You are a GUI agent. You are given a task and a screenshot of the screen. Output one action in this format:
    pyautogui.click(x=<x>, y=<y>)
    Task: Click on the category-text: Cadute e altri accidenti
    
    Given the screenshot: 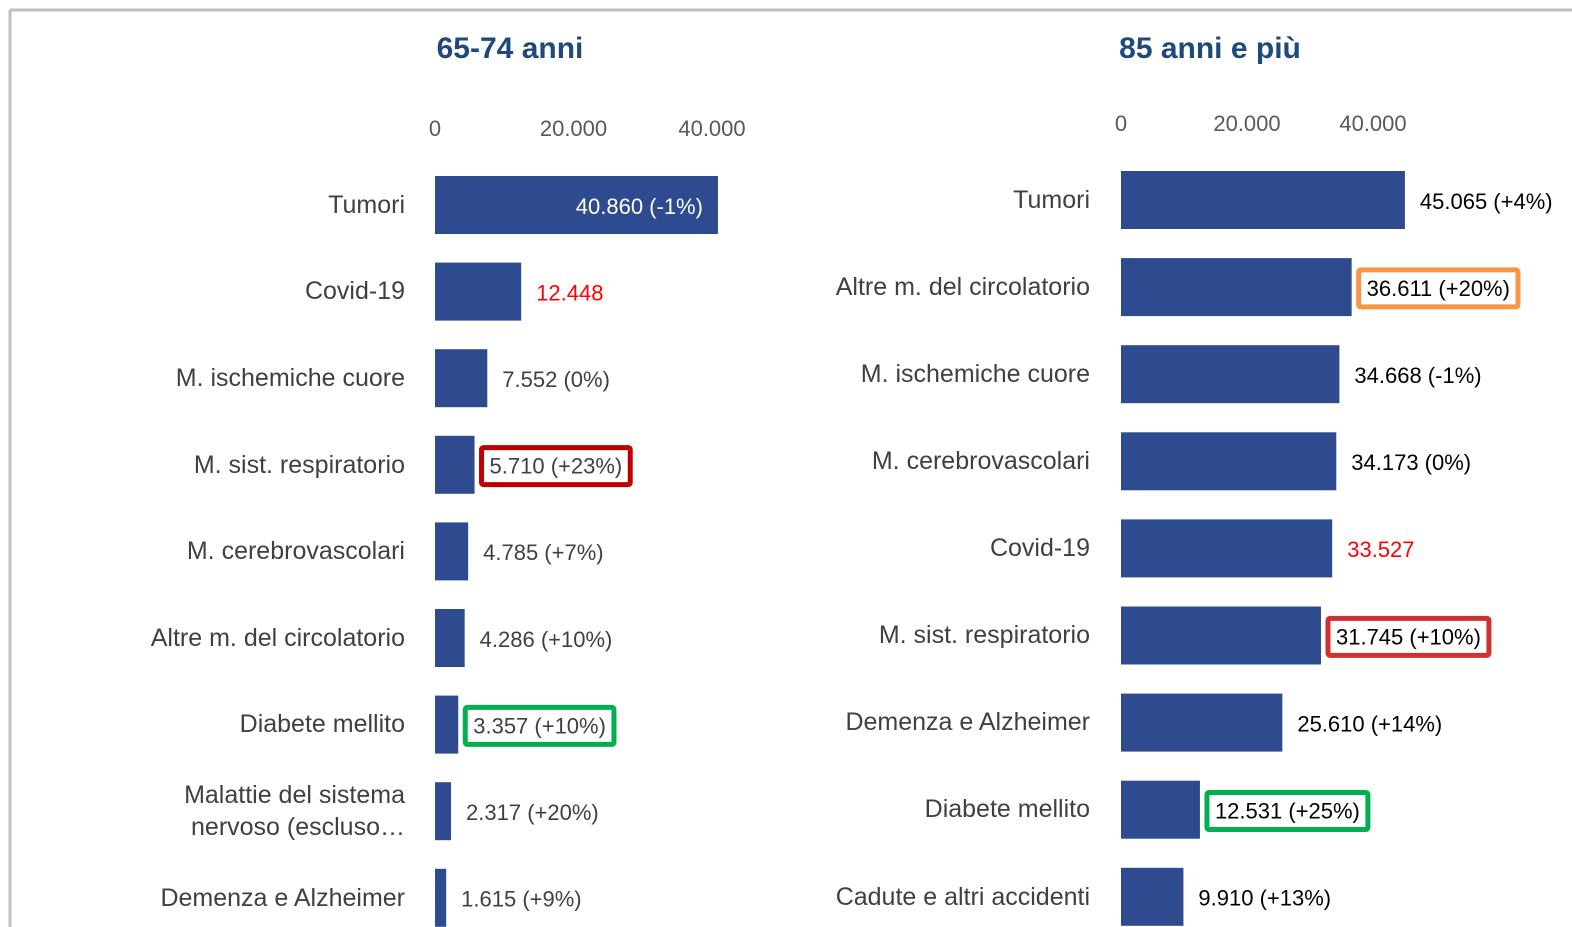 What is the action you would take?
    pyautogui.click(x=962, y=896)
    